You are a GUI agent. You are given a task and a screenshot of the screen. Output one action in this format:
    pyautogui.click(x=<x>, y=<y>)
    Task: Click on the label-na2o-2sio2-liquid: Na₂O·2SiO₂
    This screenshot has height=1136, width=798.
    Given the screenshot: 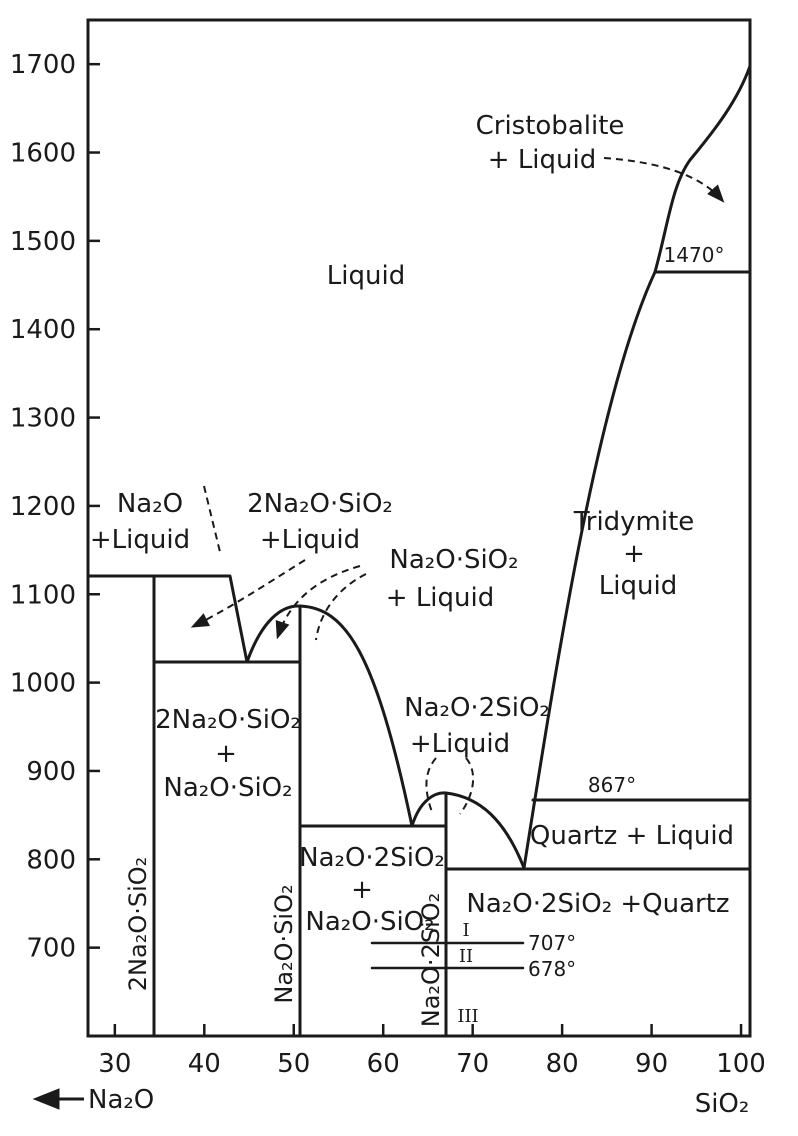 What is the action you would take?
    pyautogui.click(x=477, y=708)
    